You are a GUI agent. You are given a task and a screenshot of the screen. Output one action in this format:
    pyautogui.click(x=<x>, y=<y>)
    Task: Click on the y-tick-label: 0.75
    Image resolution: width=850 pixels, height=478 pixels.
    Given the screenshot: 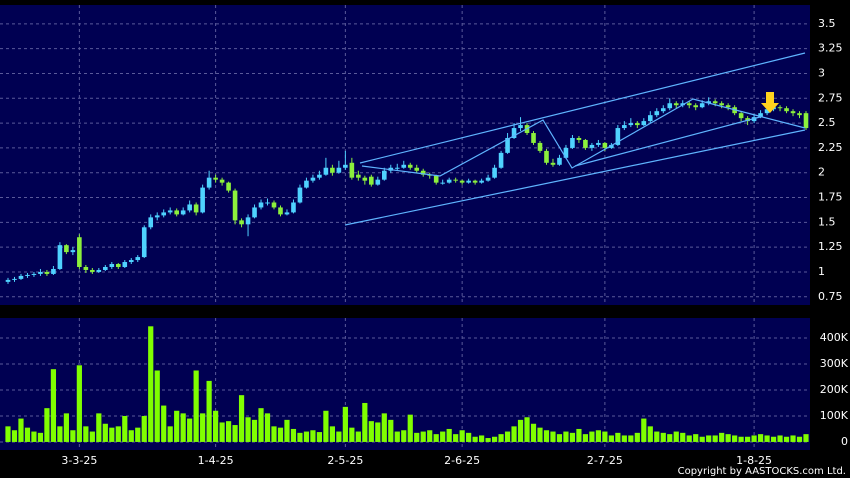 What is the action you would take?
    pyautogui.click(x=830, y=296)
    